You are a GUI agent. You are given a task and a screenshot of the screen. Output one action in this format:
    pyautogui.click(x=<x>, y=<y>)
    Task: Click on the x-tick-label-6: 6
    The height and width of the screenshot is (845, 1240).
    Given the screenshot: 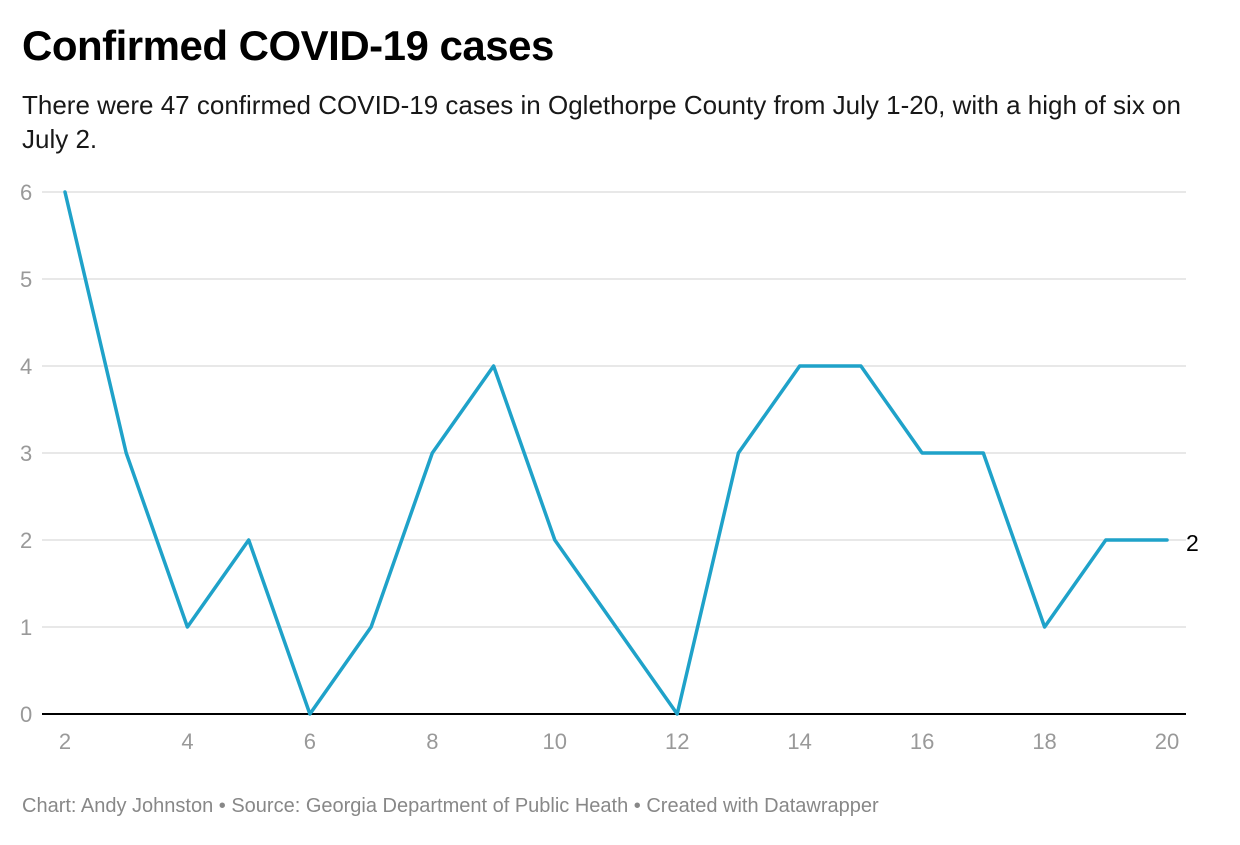 What is the action you would take?
    pyautogui.click(x=310, y=741)
    